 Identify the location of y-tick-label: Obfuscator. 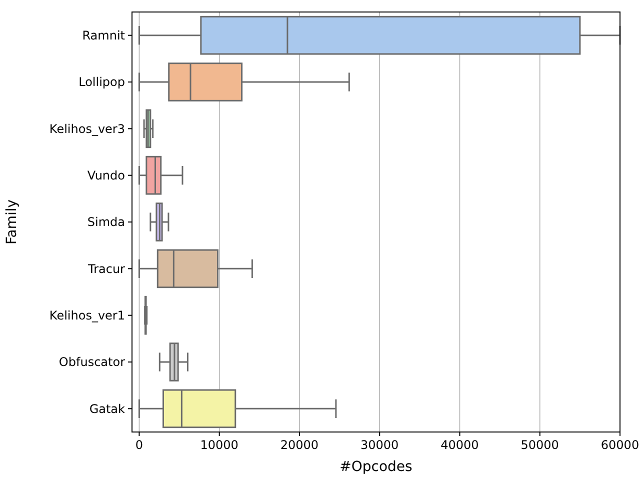
(92, 362).